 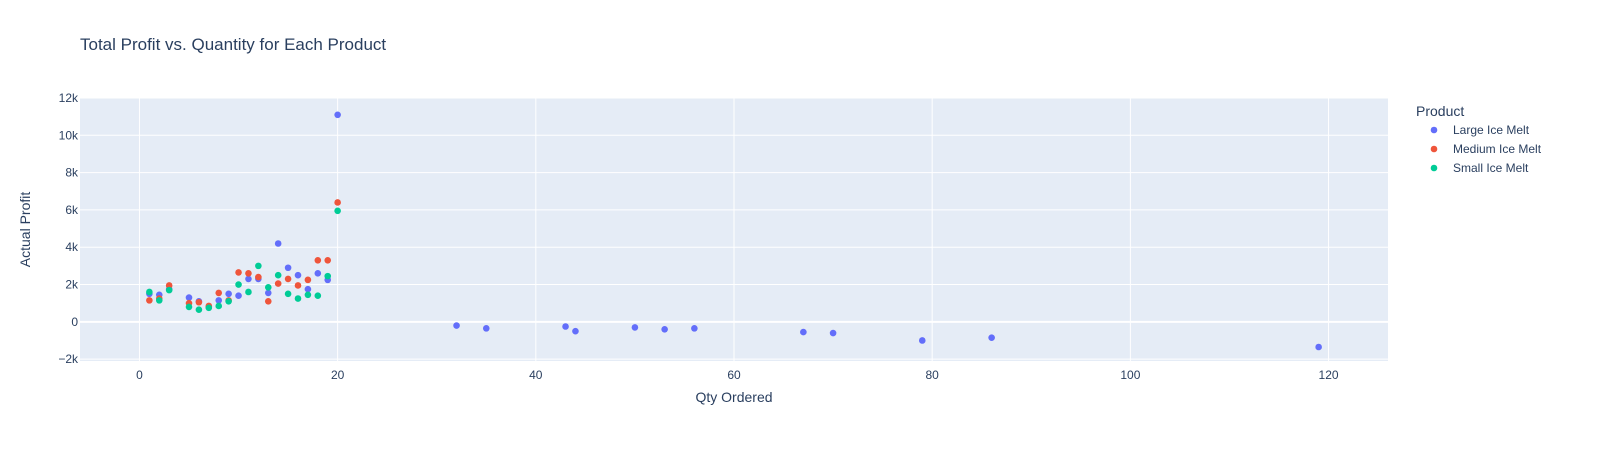 I want to click on y-axis-ticks: −2k 0 2k 4k 6k 8k 10k 12k, so click(x=68, y=228).